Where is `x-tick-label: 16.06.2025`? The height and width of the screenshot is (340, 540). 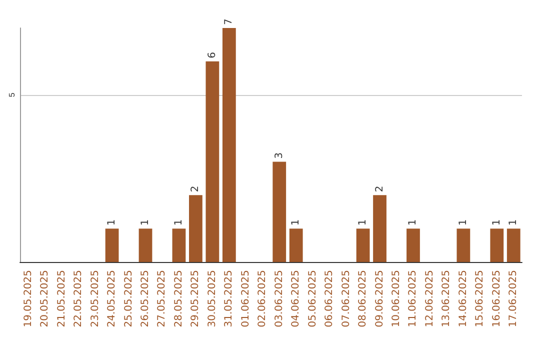 x-tick-label: 16.06.2025 is located at coordinates (496, 299).